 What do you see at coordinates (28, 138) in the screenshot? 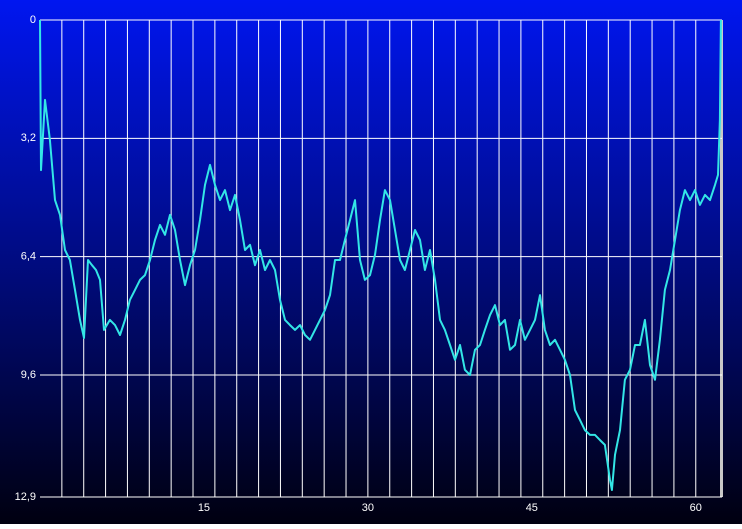
I see `y-tick-label: 3,2` at bounding box center [28, 138].